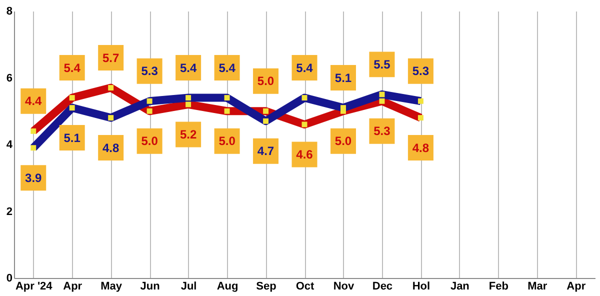  Describe the element at coordinates (382, 286) in the screenshot. I see `x-tick-label: Dec` at that location.